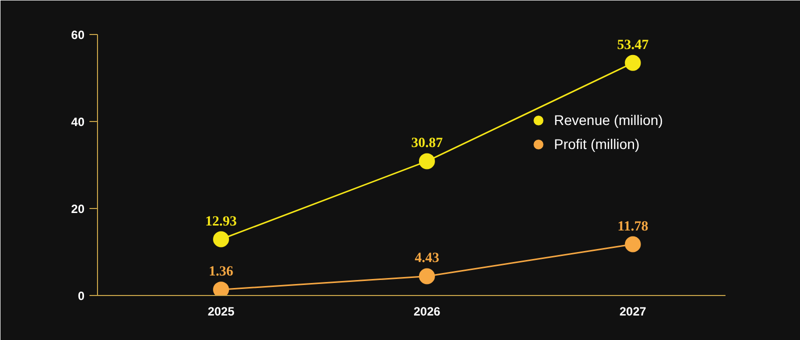 The width and height of the screenshot is (800, 340). Describe the element at coordinates (78, 35) in the screenshot. I see `y-tick-label: 60` at that location.